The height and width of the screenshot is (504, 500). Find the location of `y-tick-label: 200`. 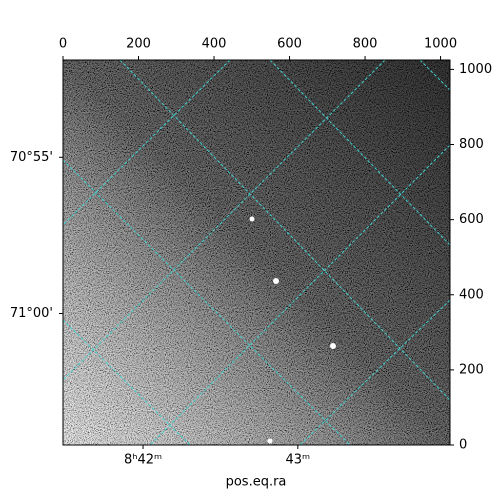

y-tick-label: 200 is located at coordinates (471, 369).